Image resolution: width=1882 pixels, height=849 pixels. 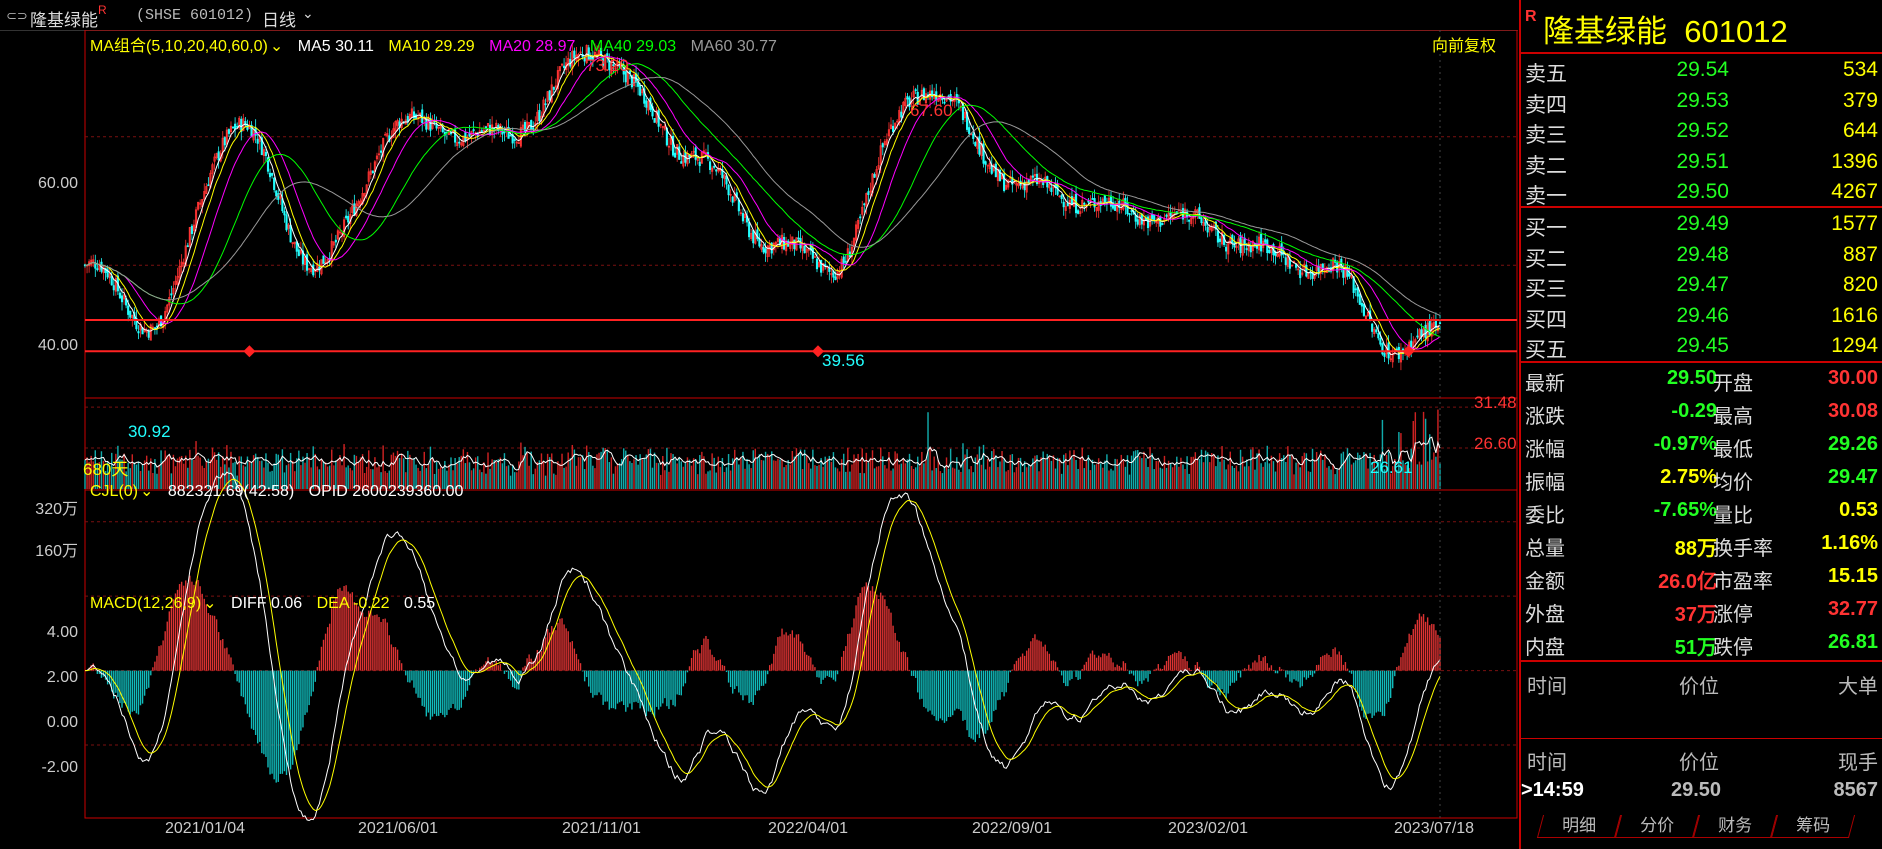 What do you see at coordinates (1735, 826) in the screenshot?
I see `tab-finance: 财务` at bounding box center [1735, 826].